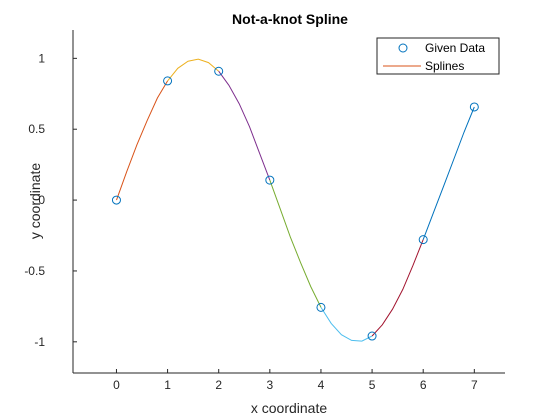  Describe the element at coordinates (35, 201) in the screenshot. I see `y-axis-label: y coordinate` at that location.